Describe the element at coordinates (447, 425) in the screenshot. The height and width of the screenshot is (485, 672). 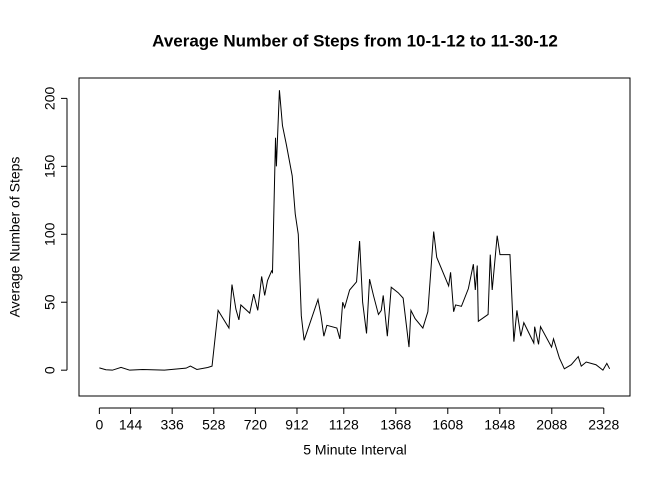
I see `x-tick-label: 1608` at that location.